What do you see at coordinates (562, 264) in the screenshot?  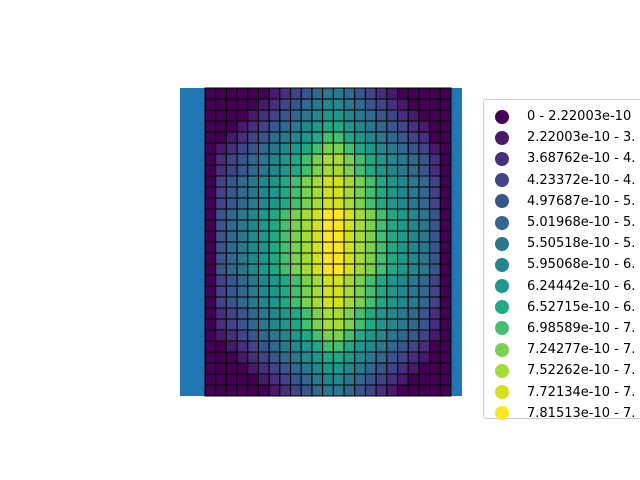 I see `legend-entry: 5.95068e-10 - 6.` at bounding box center [562, 264].